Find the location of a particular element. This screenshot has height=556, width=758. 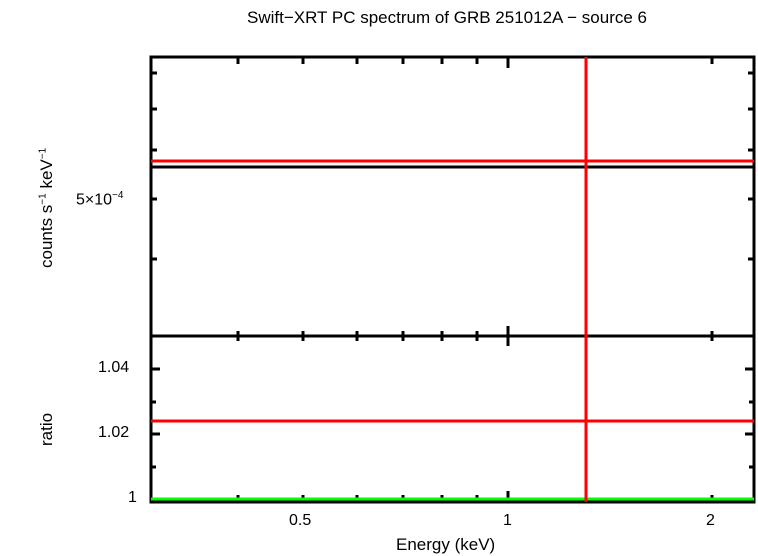

tick-text: 0.5 is located at coordinates (300, 520).